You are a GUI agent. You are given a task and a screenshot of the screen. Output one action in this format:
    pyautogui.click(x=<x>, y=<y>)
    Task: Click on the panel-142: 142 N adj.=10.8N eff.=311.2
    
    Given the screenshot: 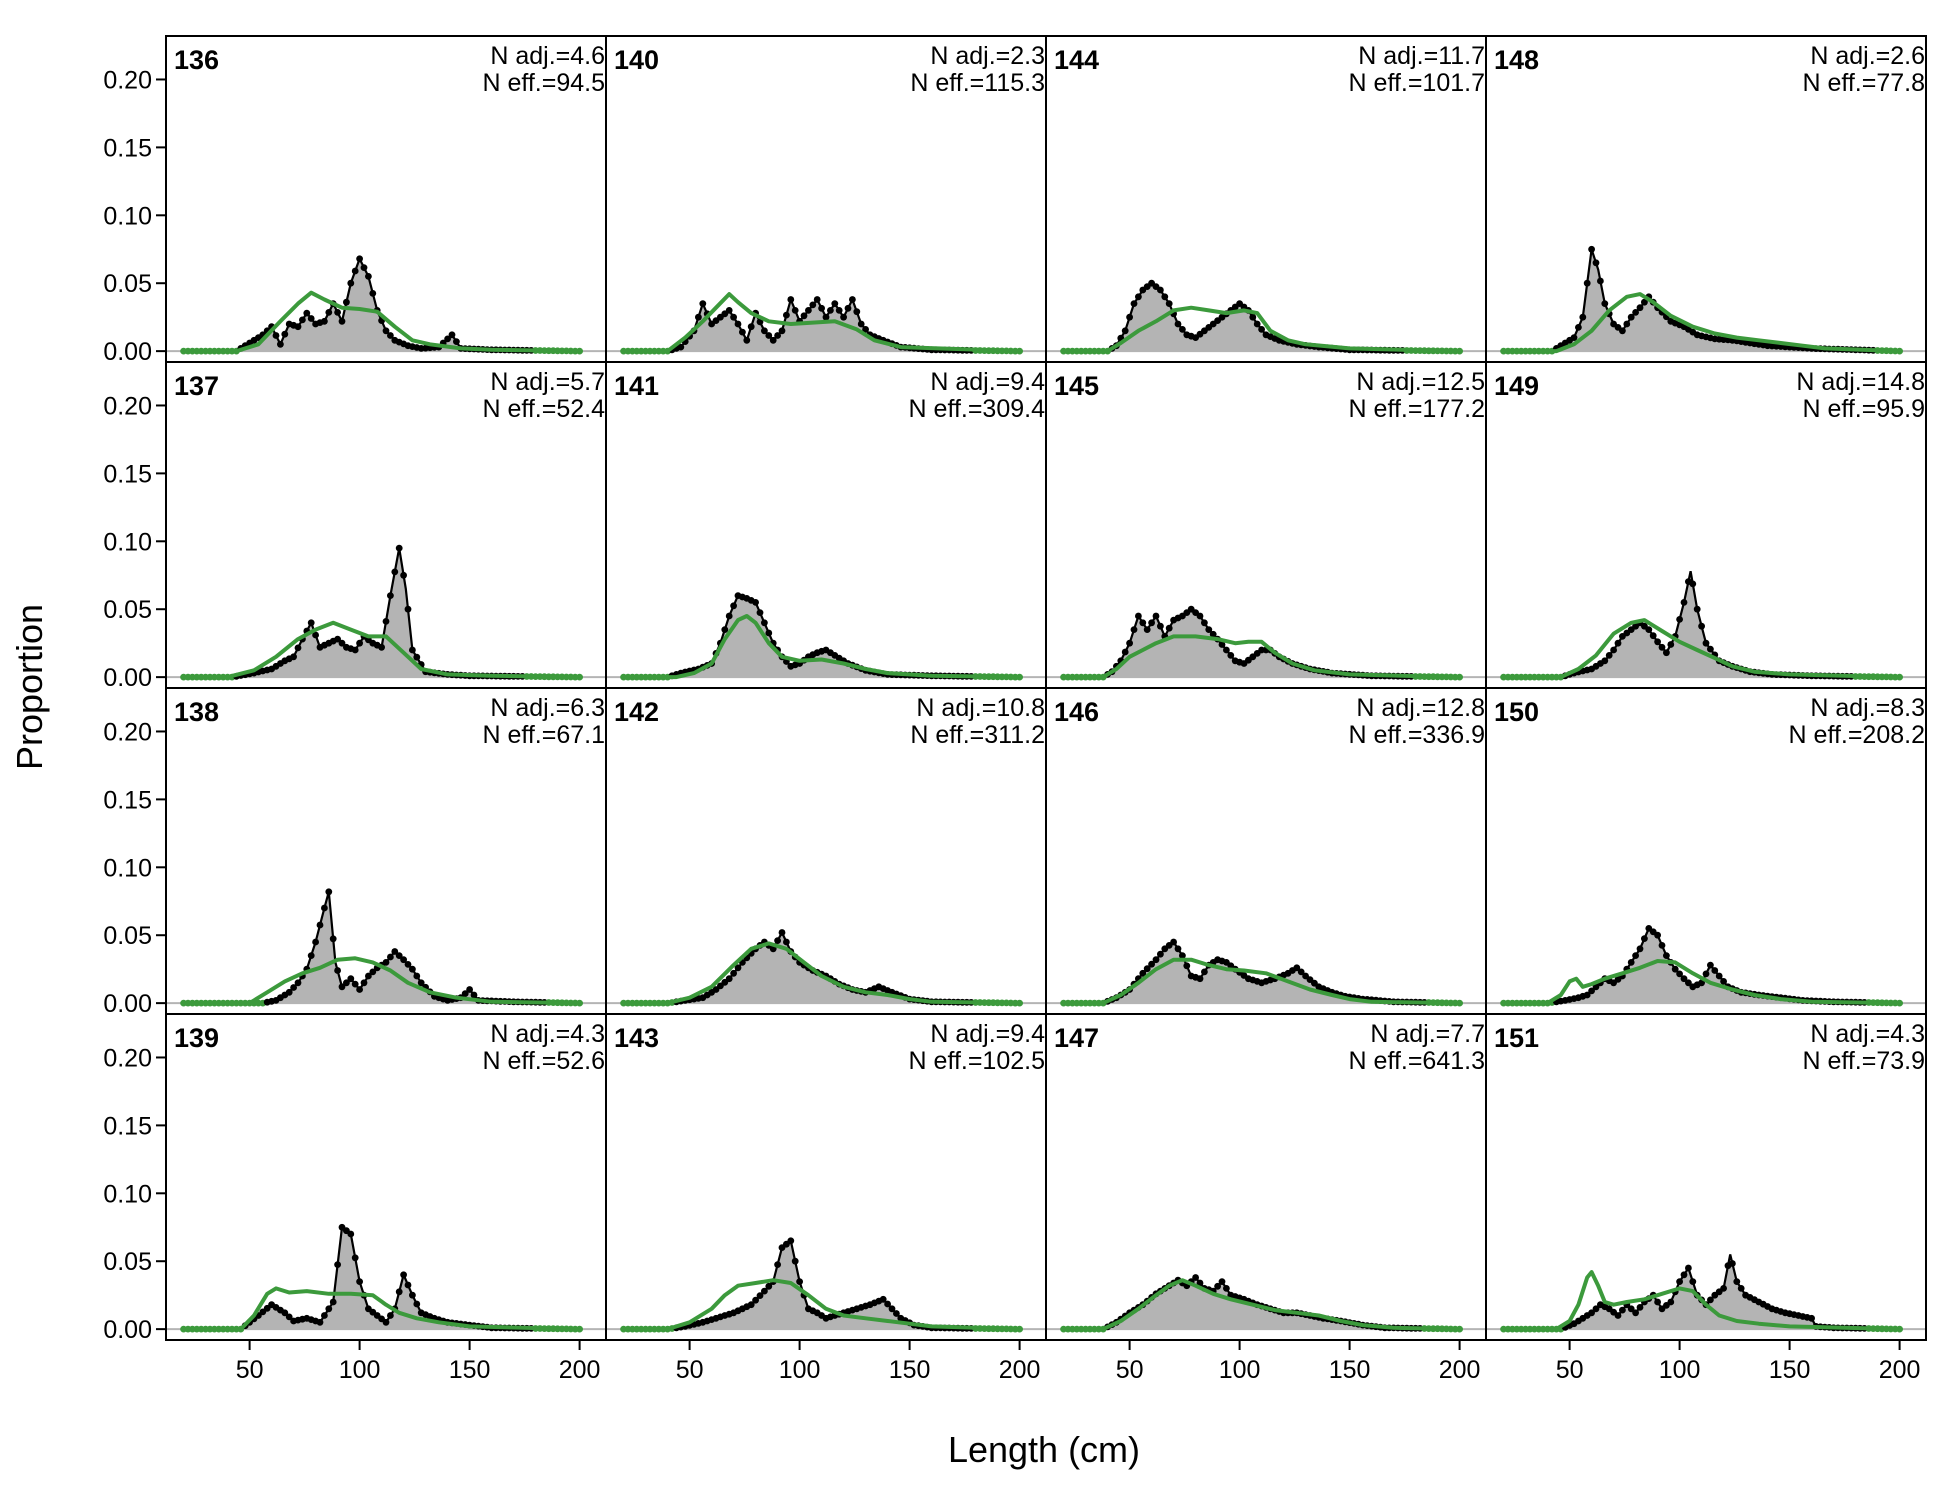 What is the action you would take?
    pyautogui.click(x=826, y=851)
    